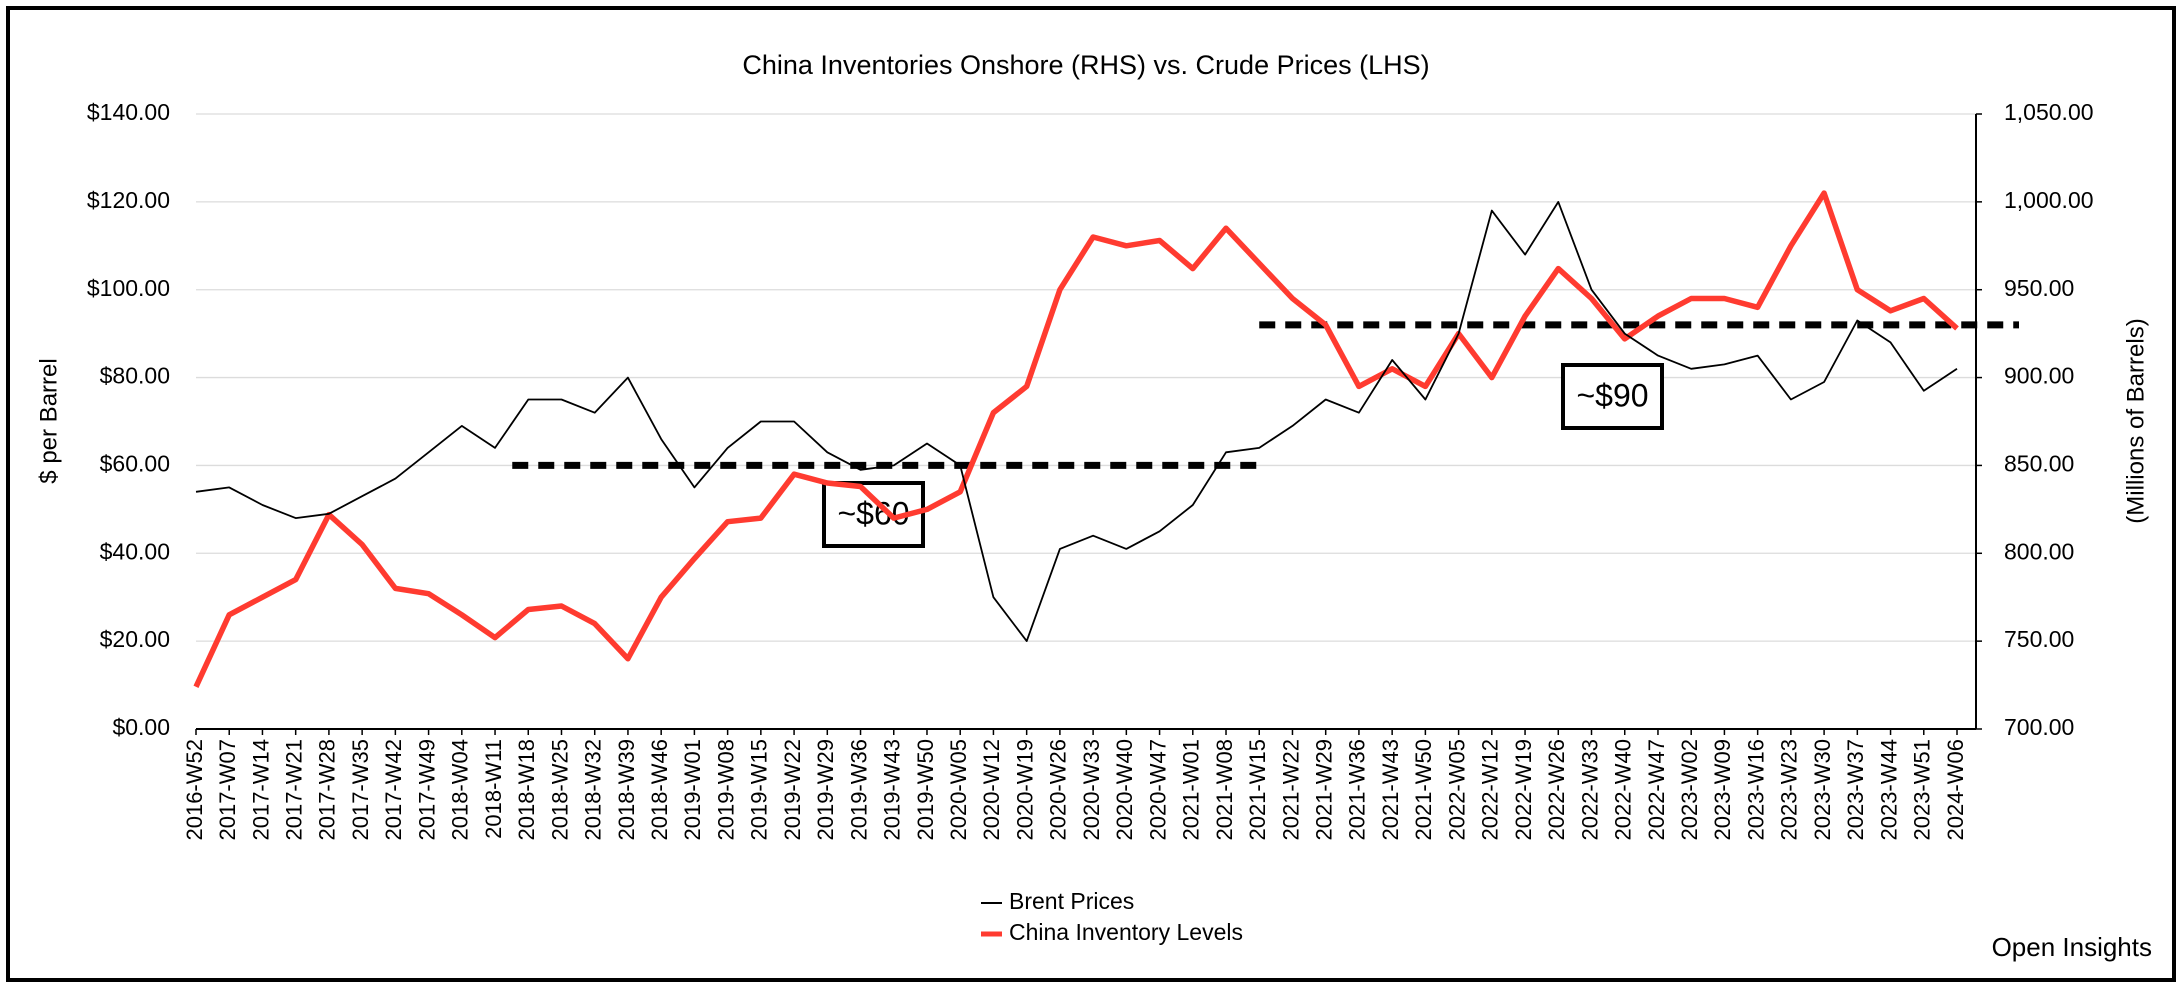  What do you see at coordinates (1789, 790) in the screenshot?
I see `x-tick-label: 2023-W23` at bounding box center [1789, 790].